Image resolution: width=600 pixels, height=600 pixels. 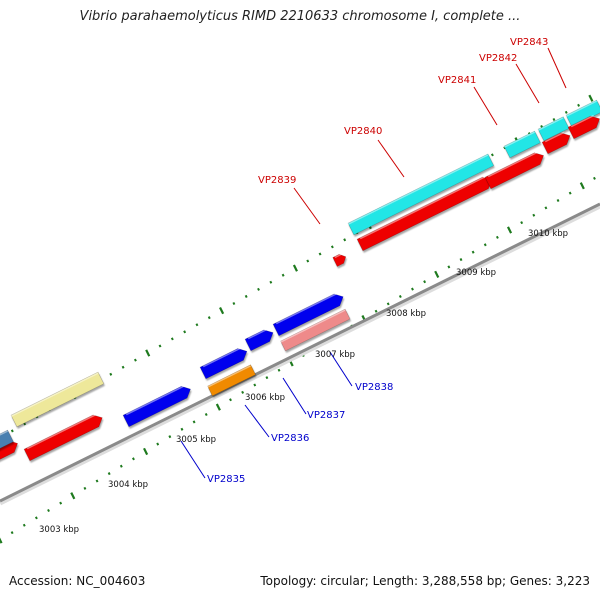 What do you see at coordinates (193, 459) in the screenshot?
I see `callout-vp2835` at bounding box center [193, 459].